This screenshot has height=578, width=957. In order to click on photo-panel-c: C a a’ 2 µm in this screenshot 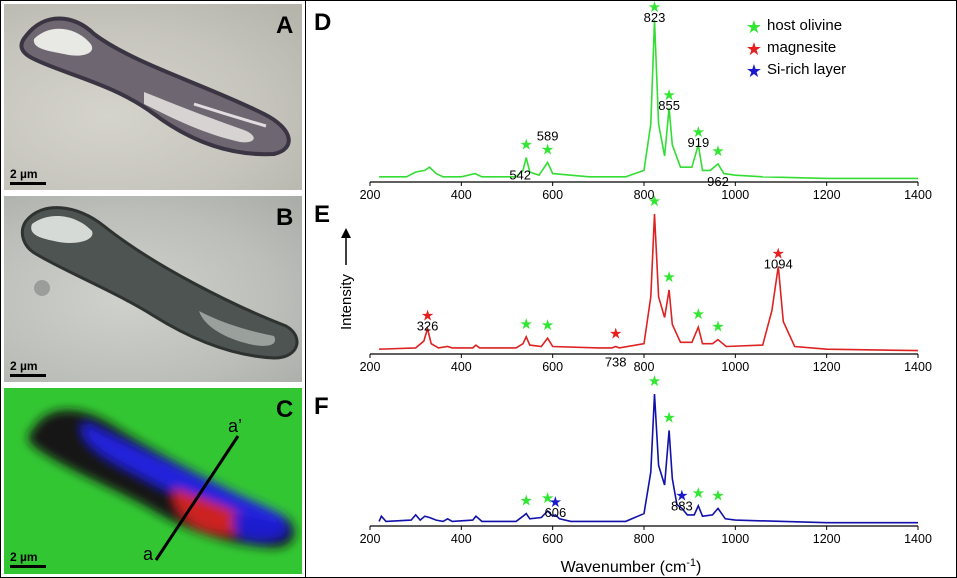, I will do `click(153, 481)`.